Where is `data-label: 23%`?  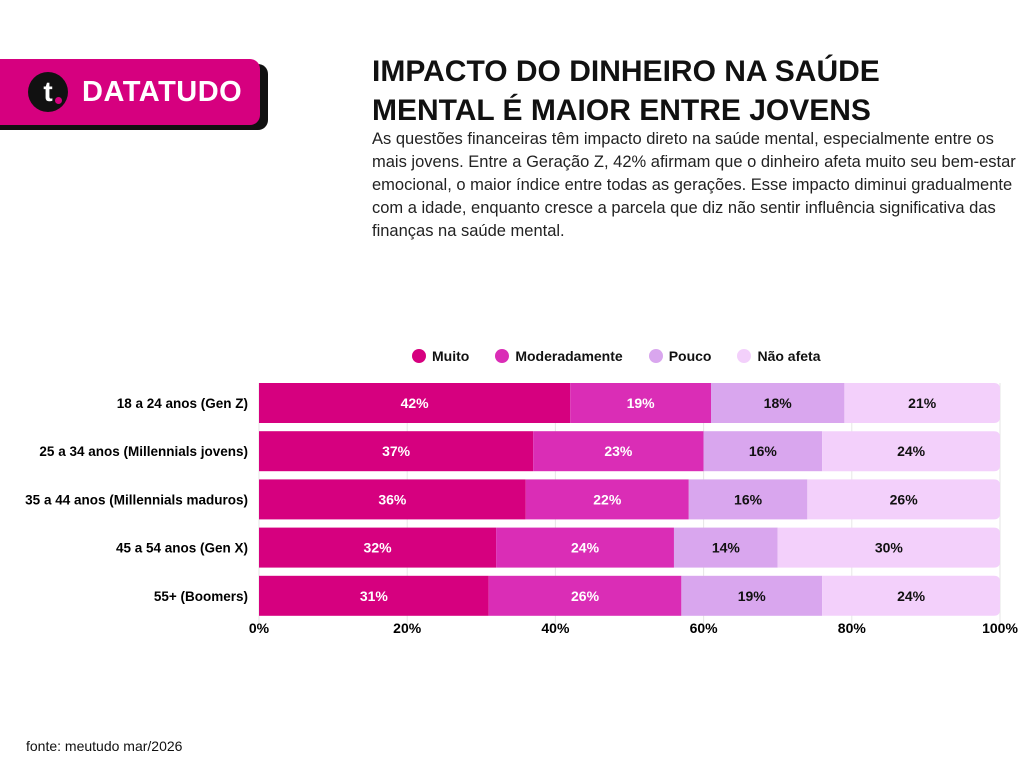 data-label: 23% is located at coordinates (618, 451).